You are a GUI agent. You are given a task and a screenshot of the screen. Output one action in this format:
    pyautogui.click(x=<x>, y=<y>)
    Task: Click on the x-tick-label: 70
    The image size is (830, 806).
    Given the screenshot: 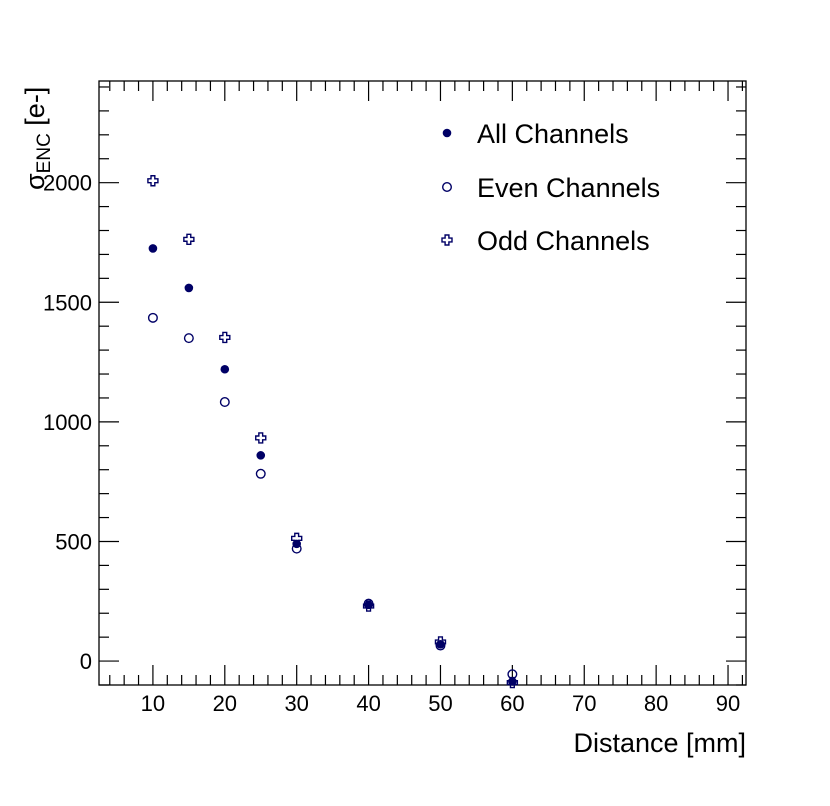 What is the action you would take?
    pyautogui.click(x=584, y=703)
    